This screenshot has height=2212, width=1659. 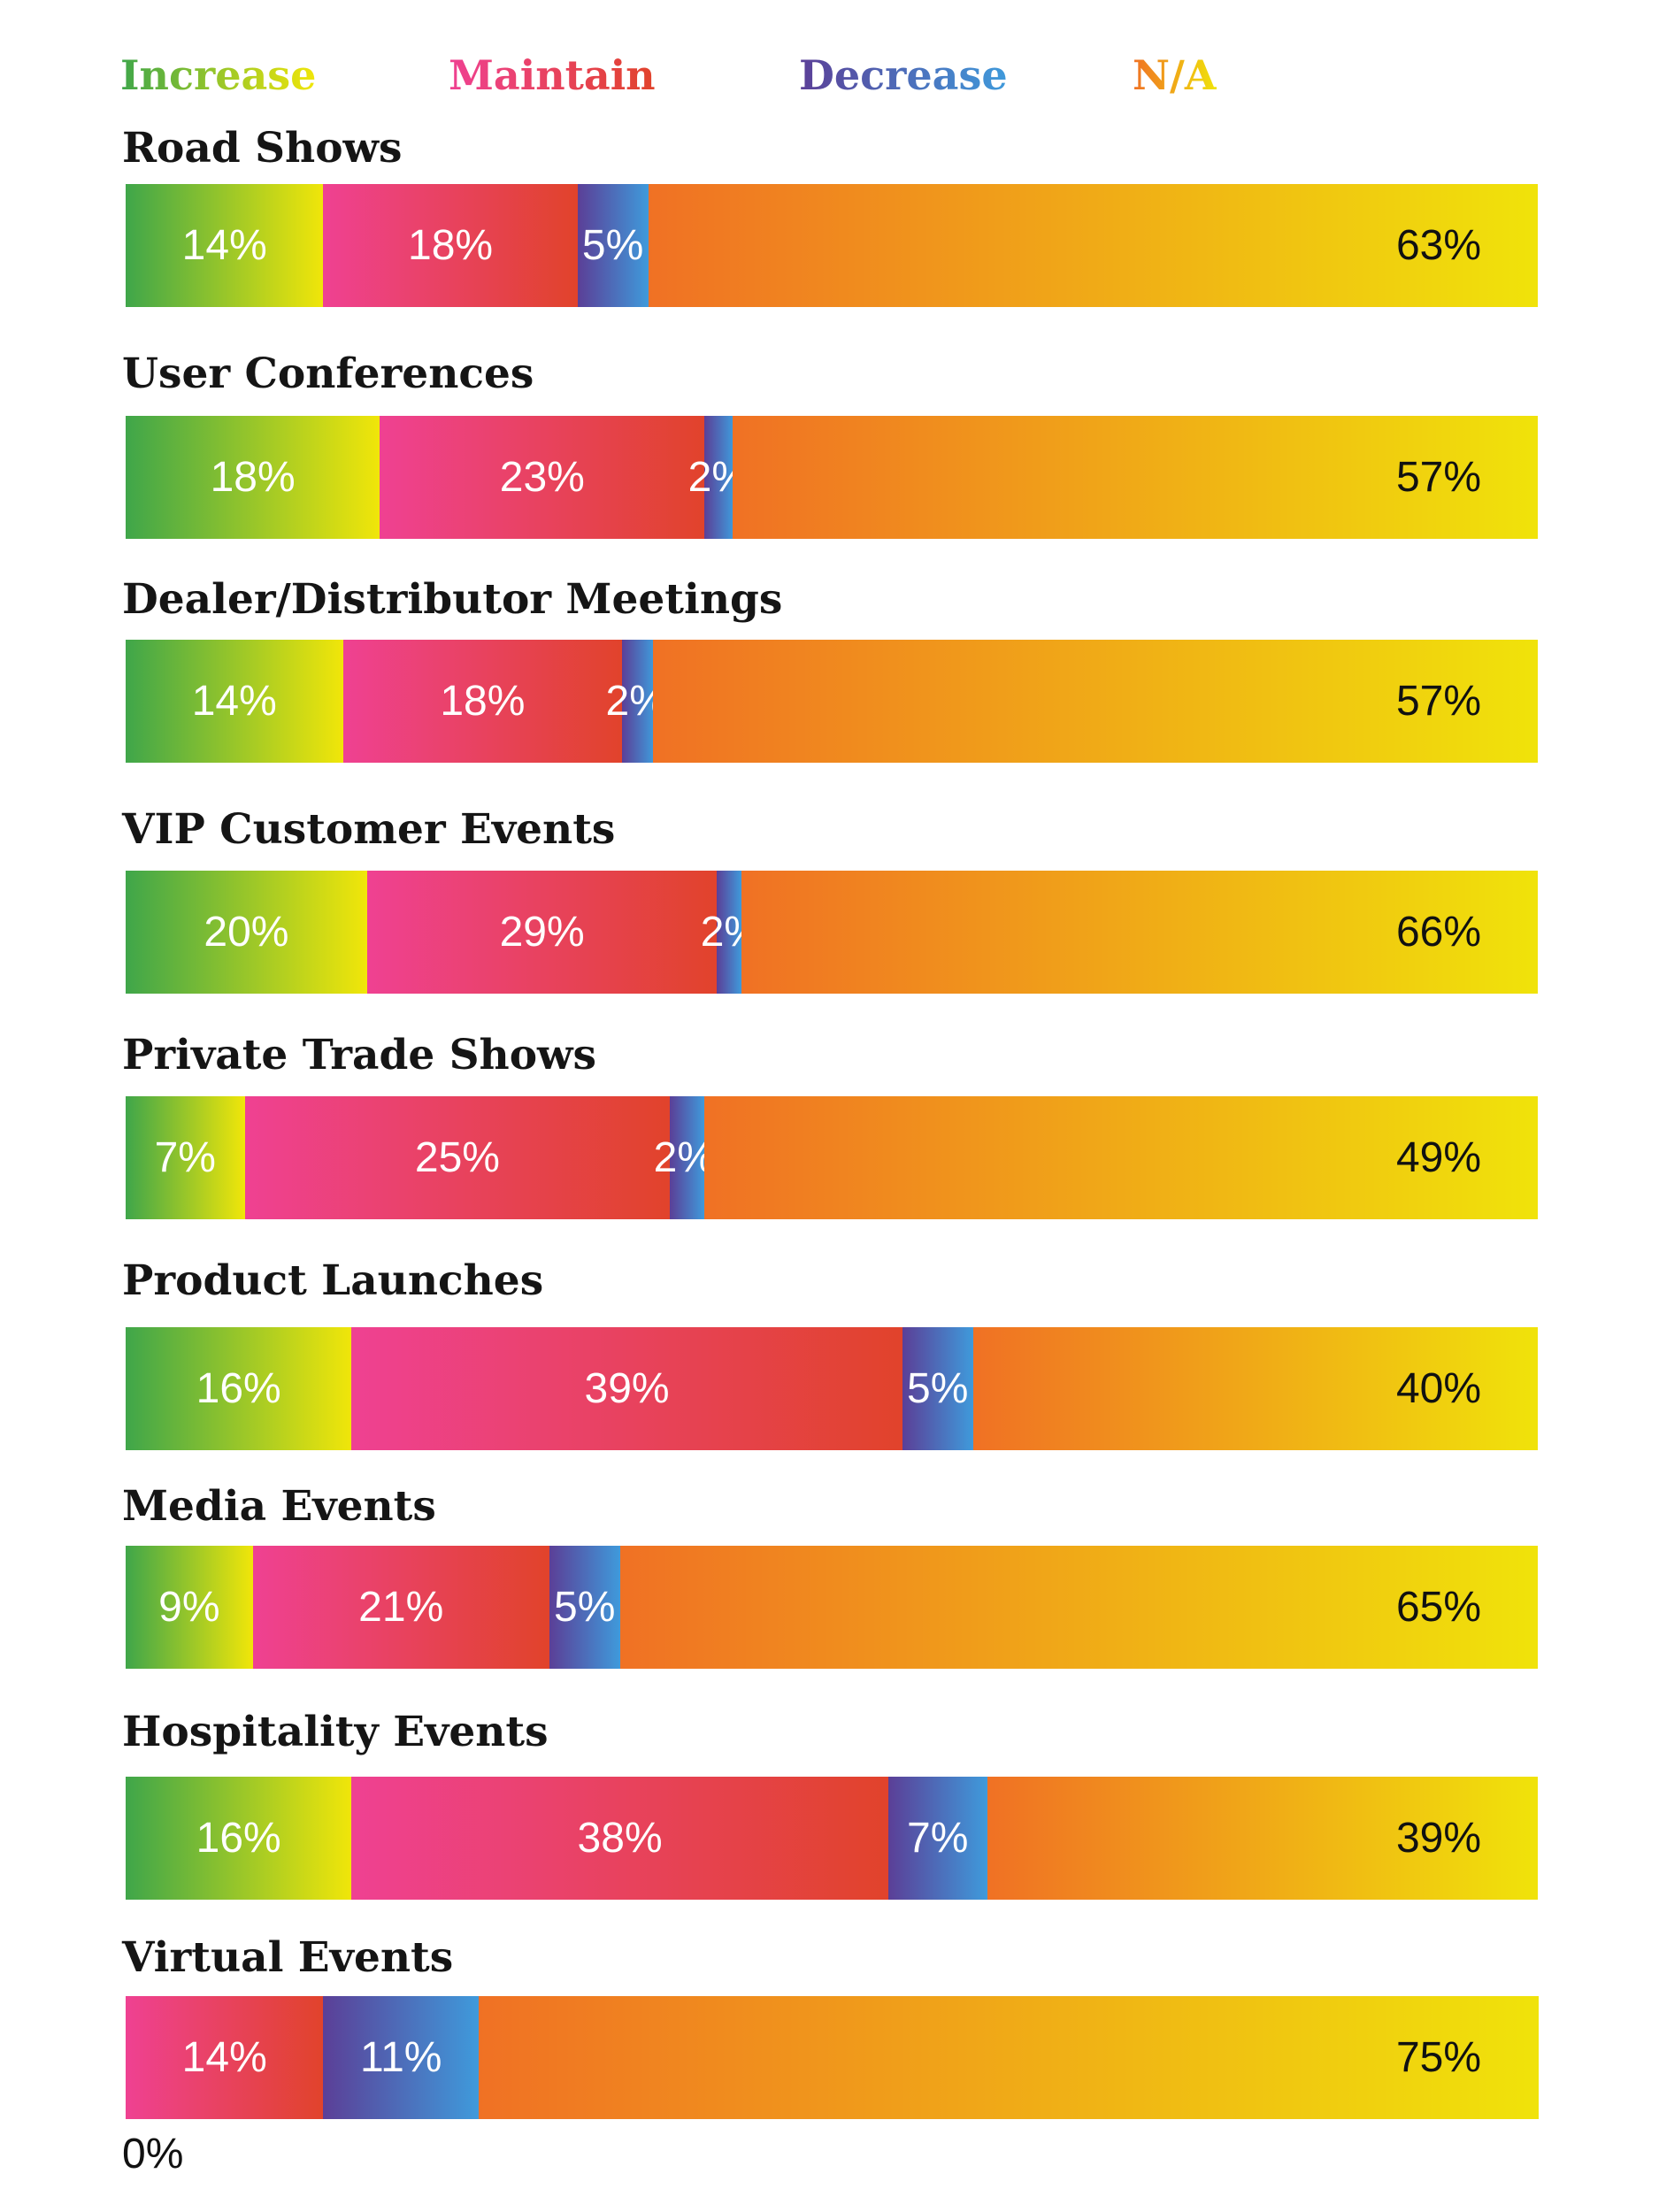 I want to click on value-label: 21%, so click(x=401, y=1608).